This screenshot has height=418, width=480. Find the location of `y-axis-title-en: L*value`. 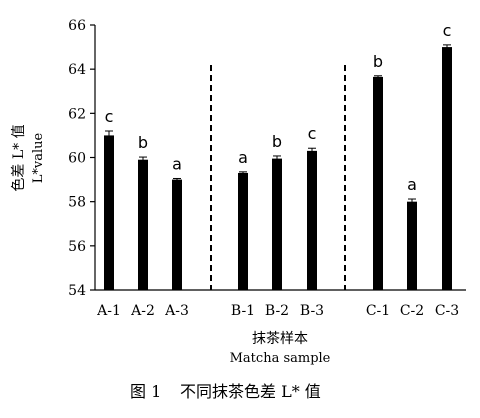

y-axis-title-en: L*value is located at coordinates (38, 157).